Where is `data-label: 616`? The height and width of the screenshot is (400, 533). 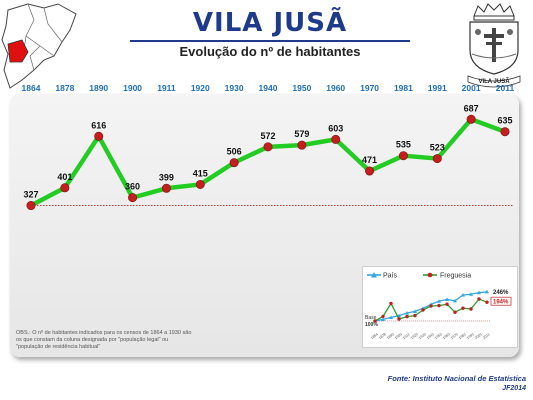 data-label: 616 is located at coordinates (98, 125).